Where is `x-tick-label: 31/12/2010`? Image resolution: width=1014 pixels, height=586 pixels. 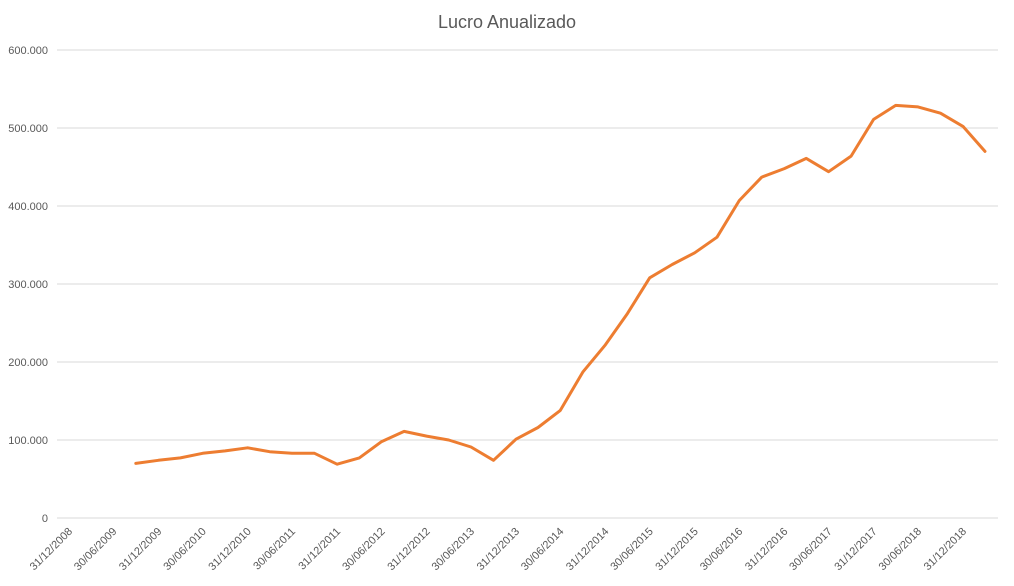
x-tick-label: 31/12/2010 is located at coordinates (229, 549).